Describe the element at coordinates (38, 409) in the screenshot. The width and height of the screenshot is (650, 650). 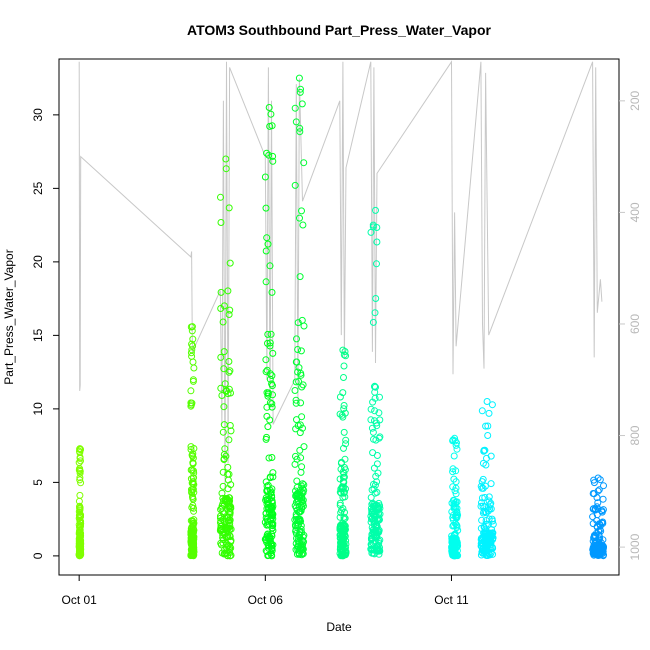
I see `y-tick-label: 10` at that location.